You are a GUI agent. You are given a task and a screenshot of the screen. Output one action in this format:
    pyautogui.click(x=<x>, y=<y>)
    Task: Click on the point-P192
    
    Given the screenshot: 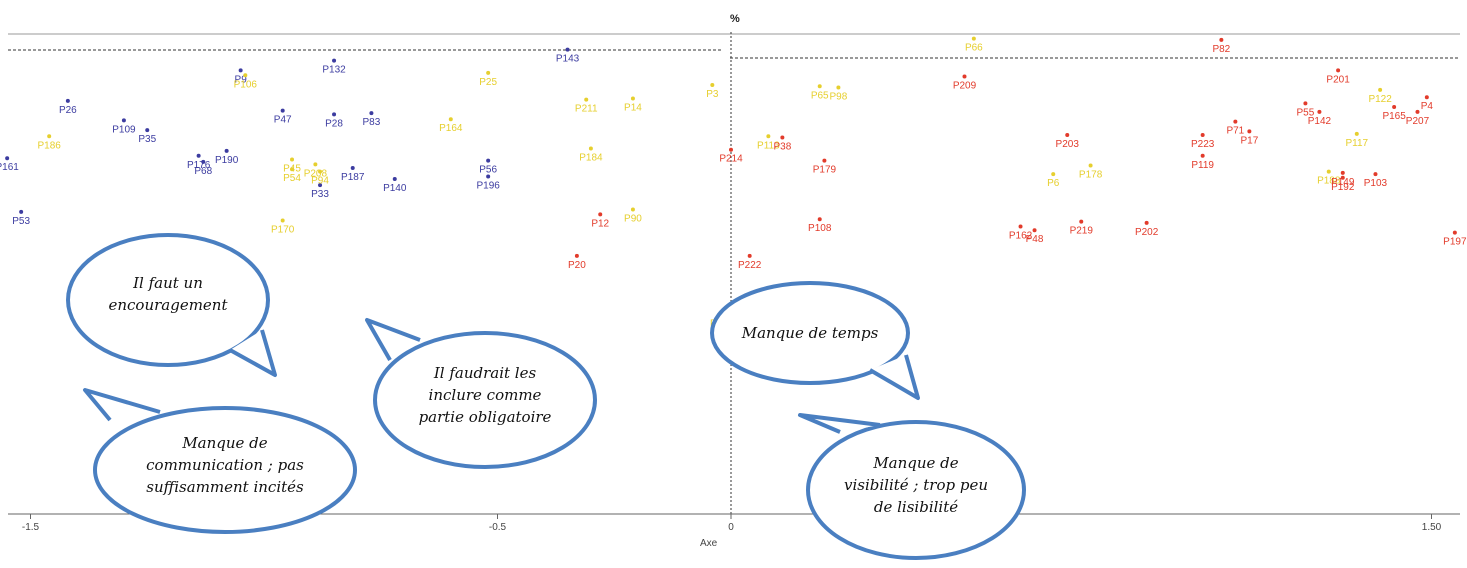 What is the action you would take?
    pyautogui.click(x=1342, y=177)
    